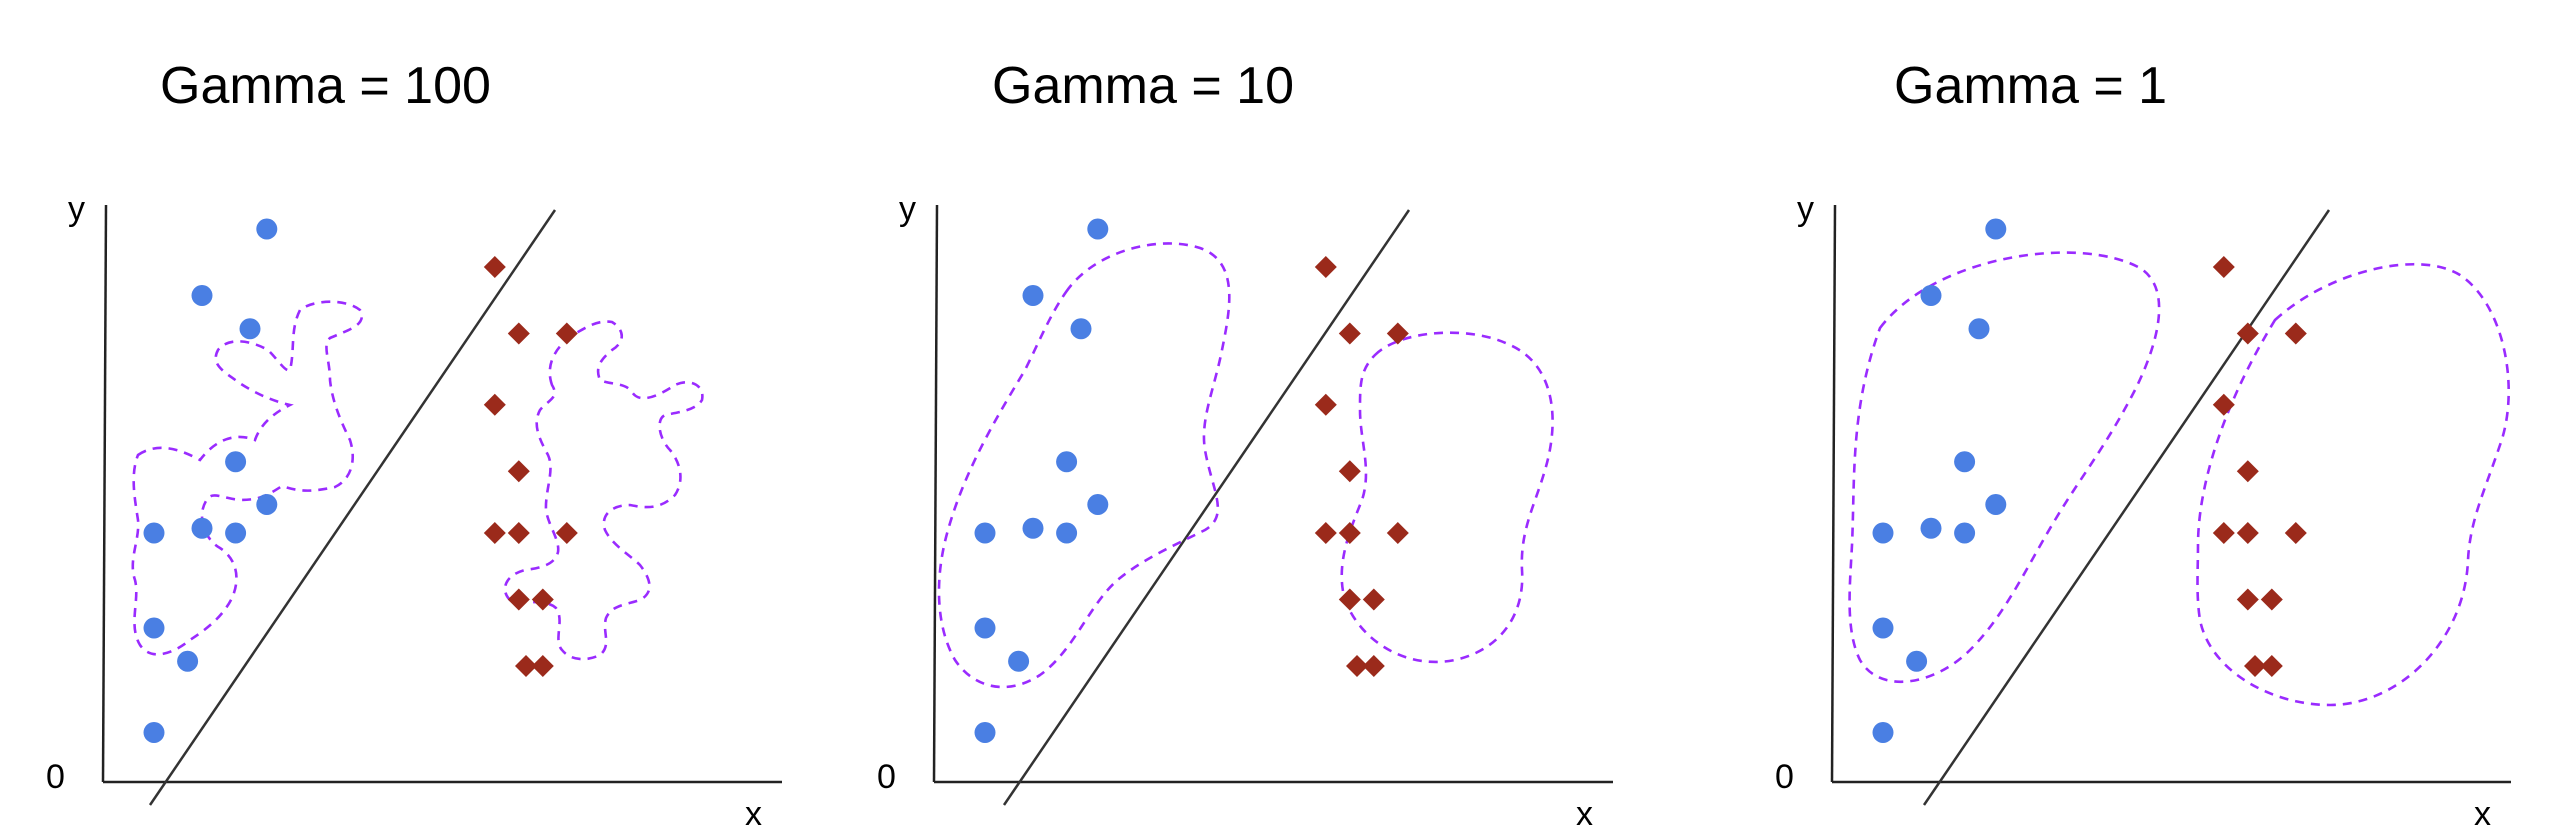 Image resolution: width=2576 pixels, height=840 pixels. I want to click on panel-title: Gamma = 1, so click(2030, 86).